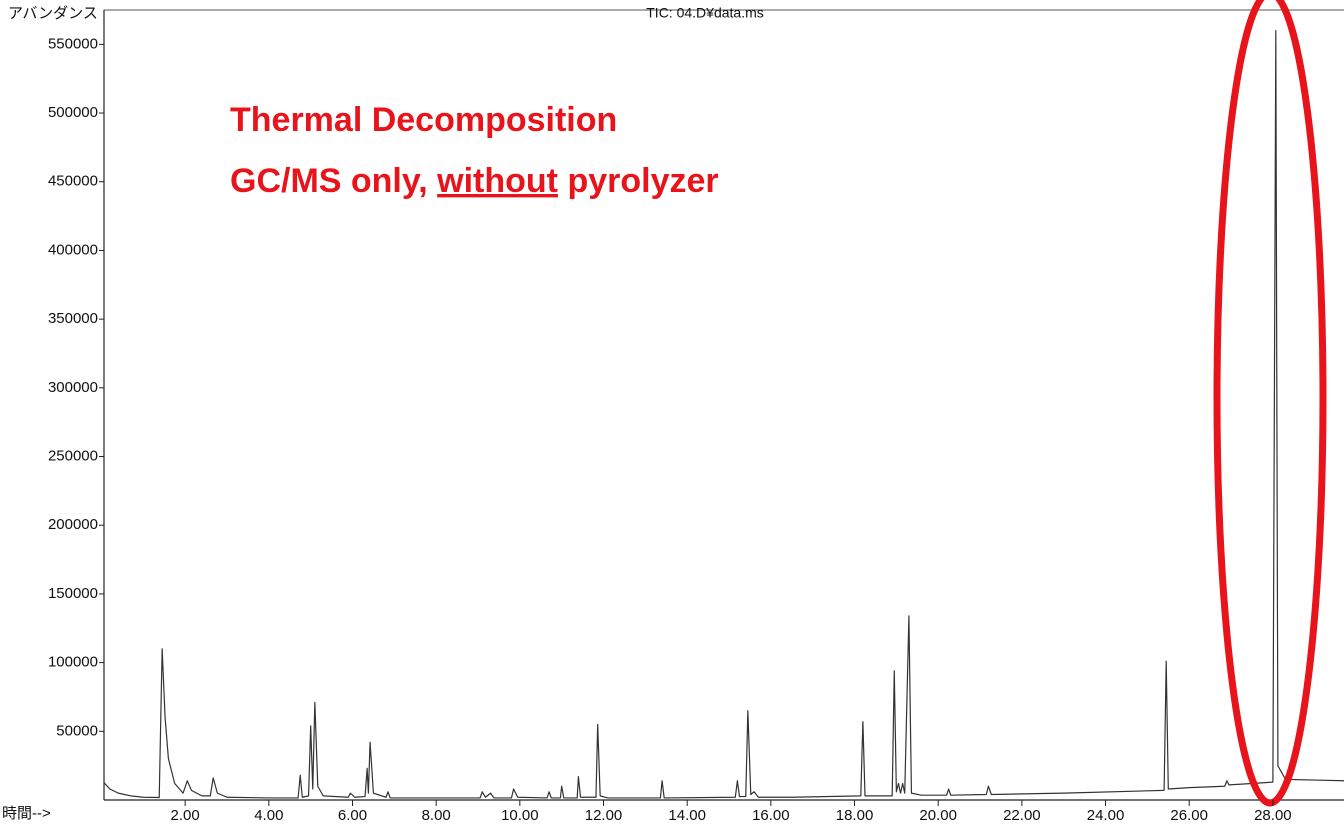 This screenshot has height=827, width=1344. I want to click on x-tick-label: 18.00, so click(855, 815).